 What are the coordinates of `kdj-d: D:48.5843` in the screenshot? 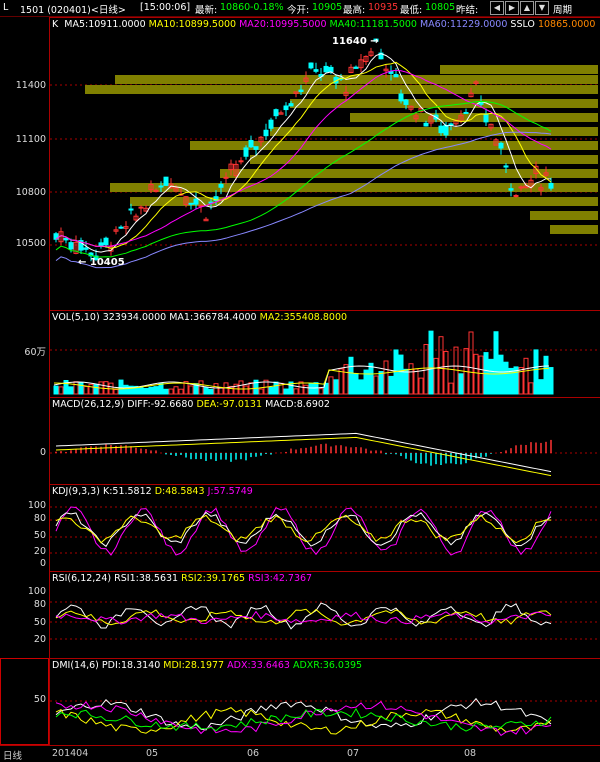 It's located at (179, 491).